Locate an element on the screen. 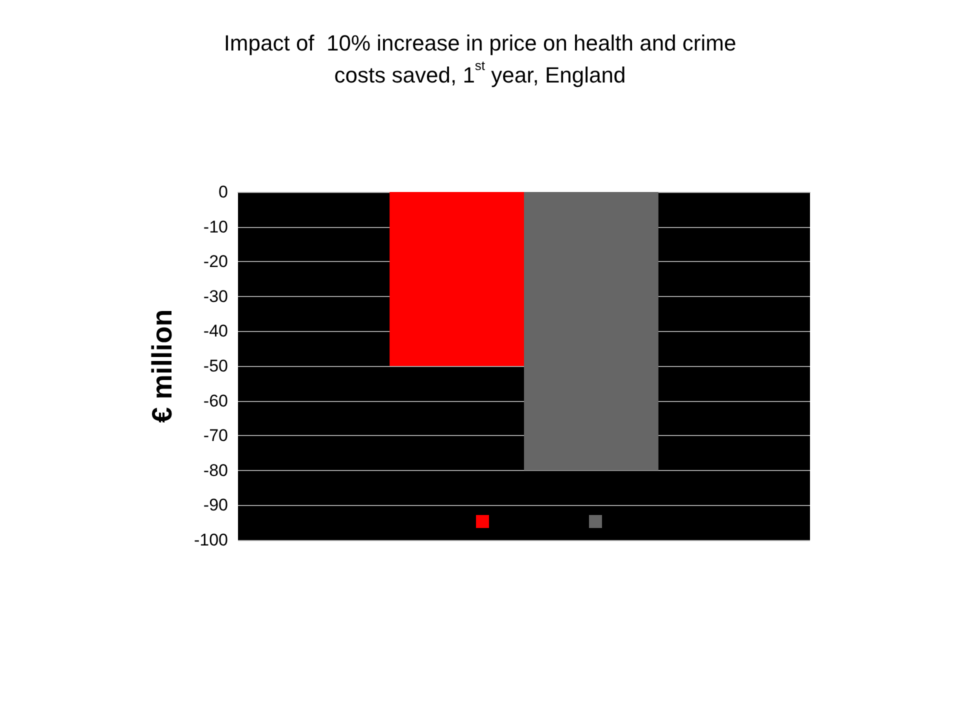 The height and width of the screenshot is (720, 960). y-tick-label: -50 is located at coordinates (215, 366).